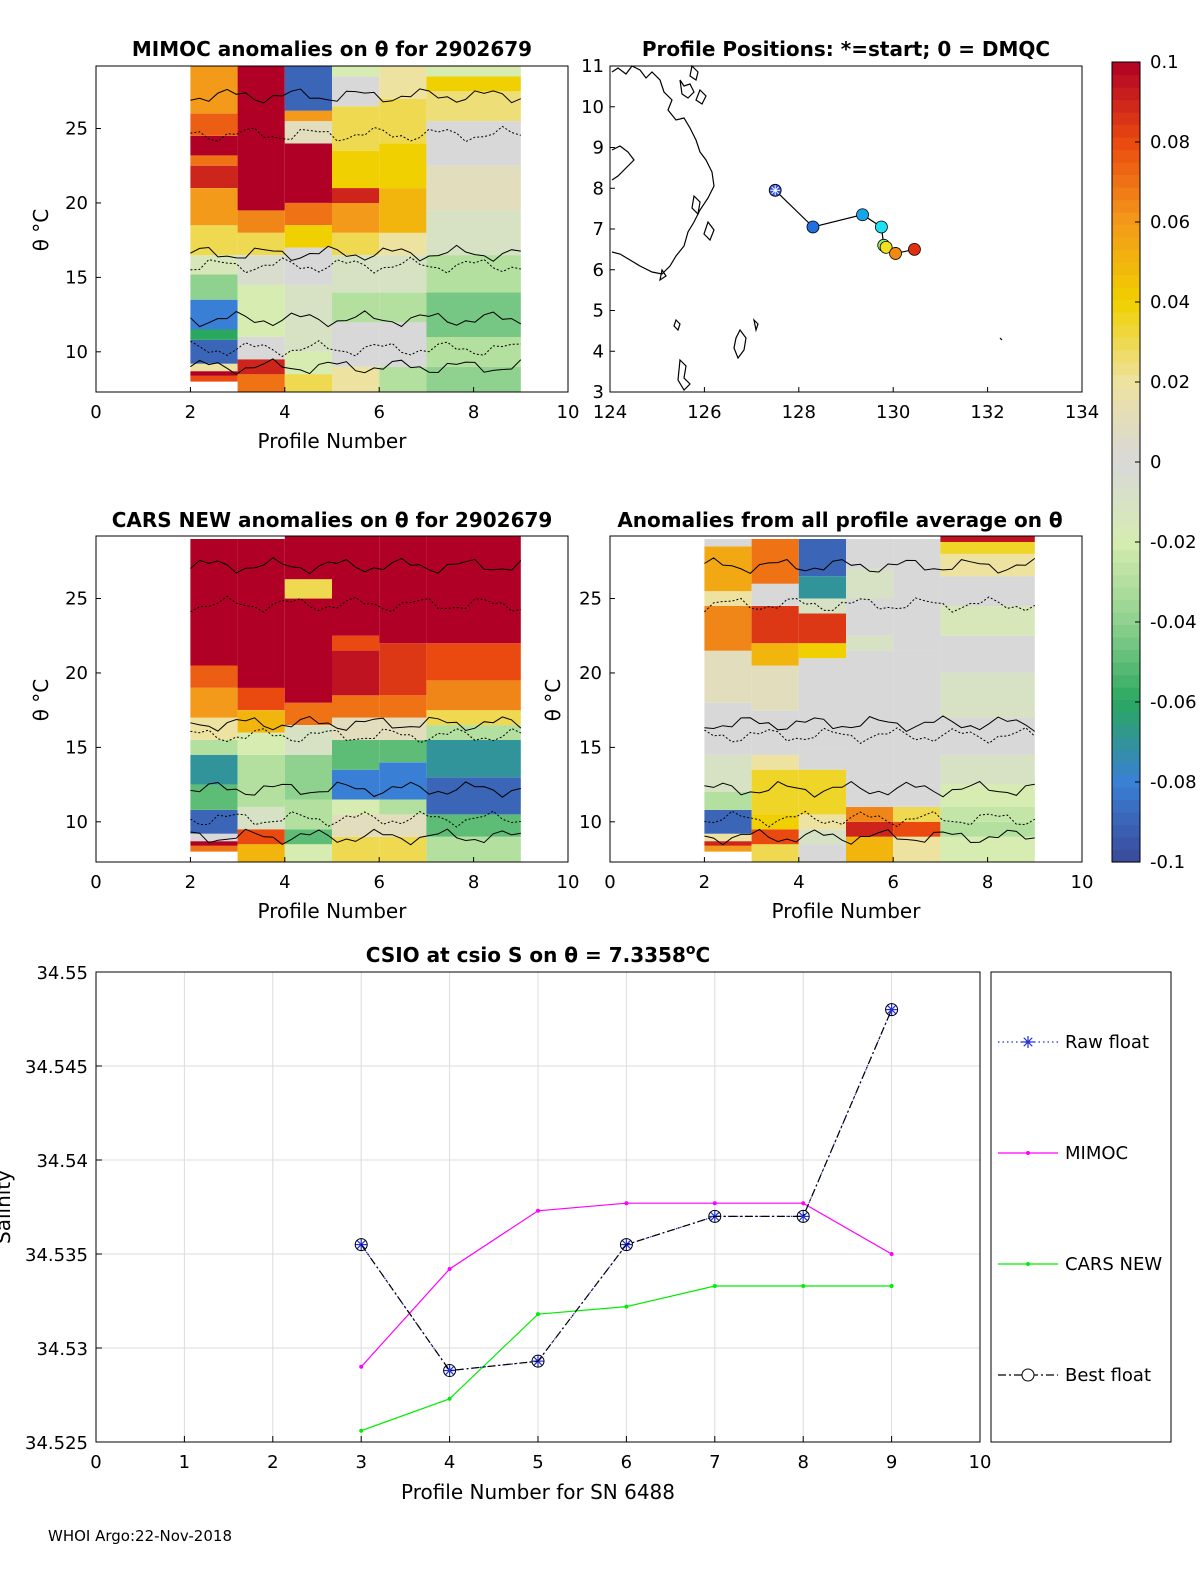  Describe the element at coordinates (704, 882) in the screenshot. I see `avg-xtick-2: 2` at that location.